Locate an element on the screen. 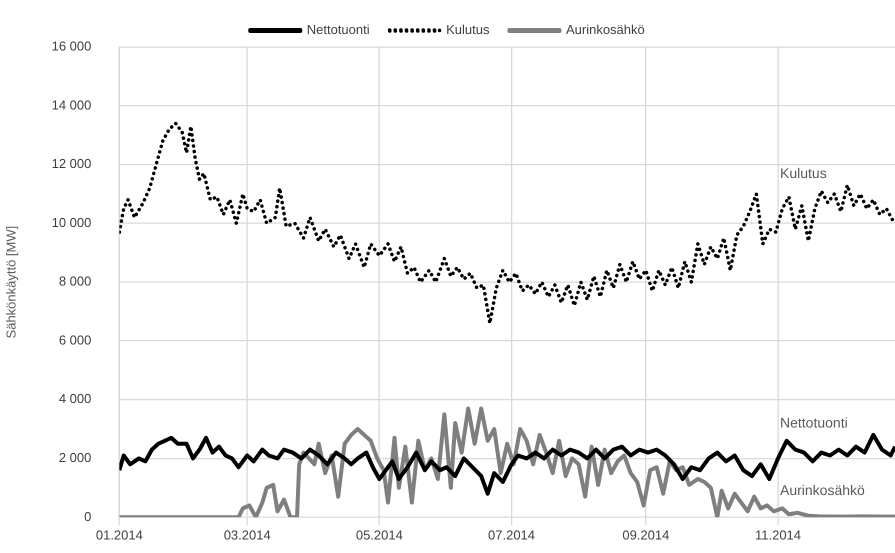 The width and height of the screenshot is (895, 553). x-tick-label: 01.2014 is located at coordinates (119, 535).